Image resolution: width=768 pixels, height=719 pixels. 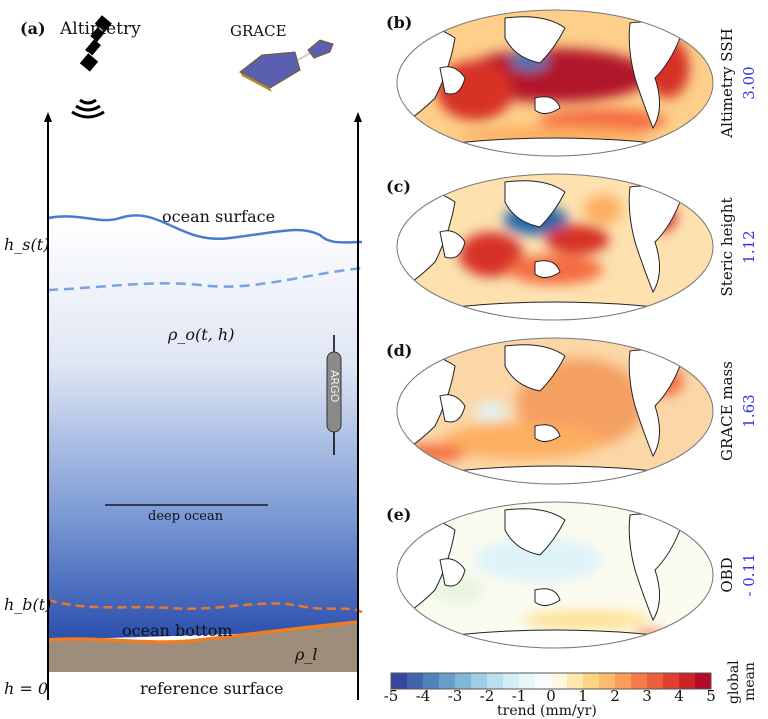 What do you see at coordinates (583, 696) in the screenshot?
I see `colorbar-tick: 1` at bounding box center [583, 696].